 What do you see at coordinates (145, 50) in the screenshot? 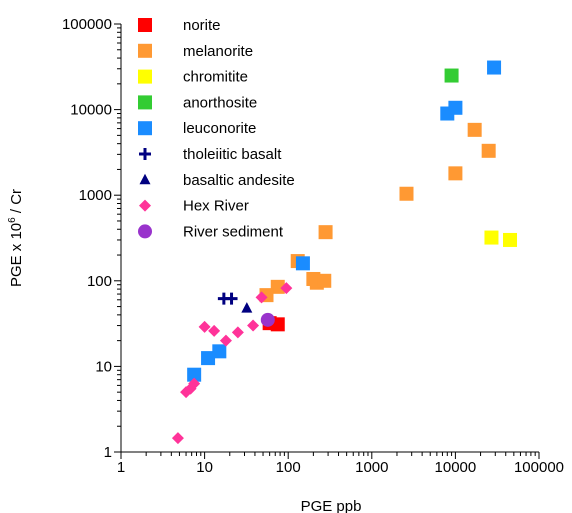
I see `legend-melanorite-marker` at bounding box center [145, 50].